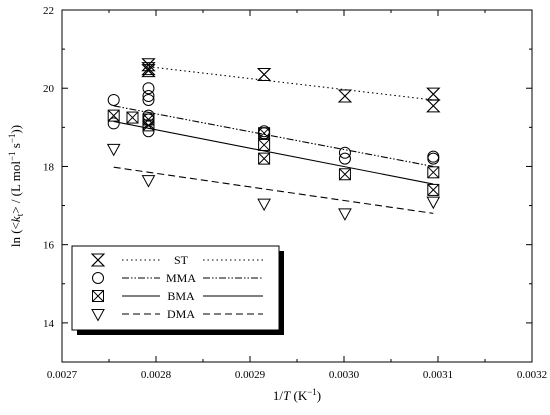 The image size is (550, 415). Describe the element at coordinates (181, 296) in the screenshot. I see `legend-label-bma: BMA` at that location.